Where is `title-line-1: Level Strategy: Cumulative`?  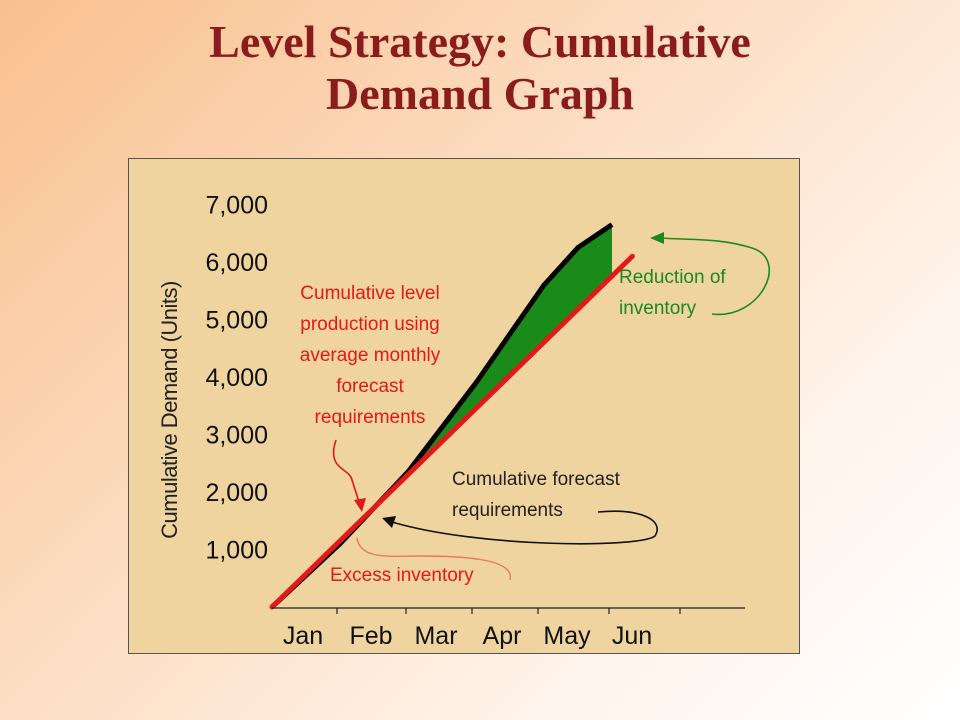
title-line-1: Level Strategy: Cumulative is located at coordinates (480, 41).